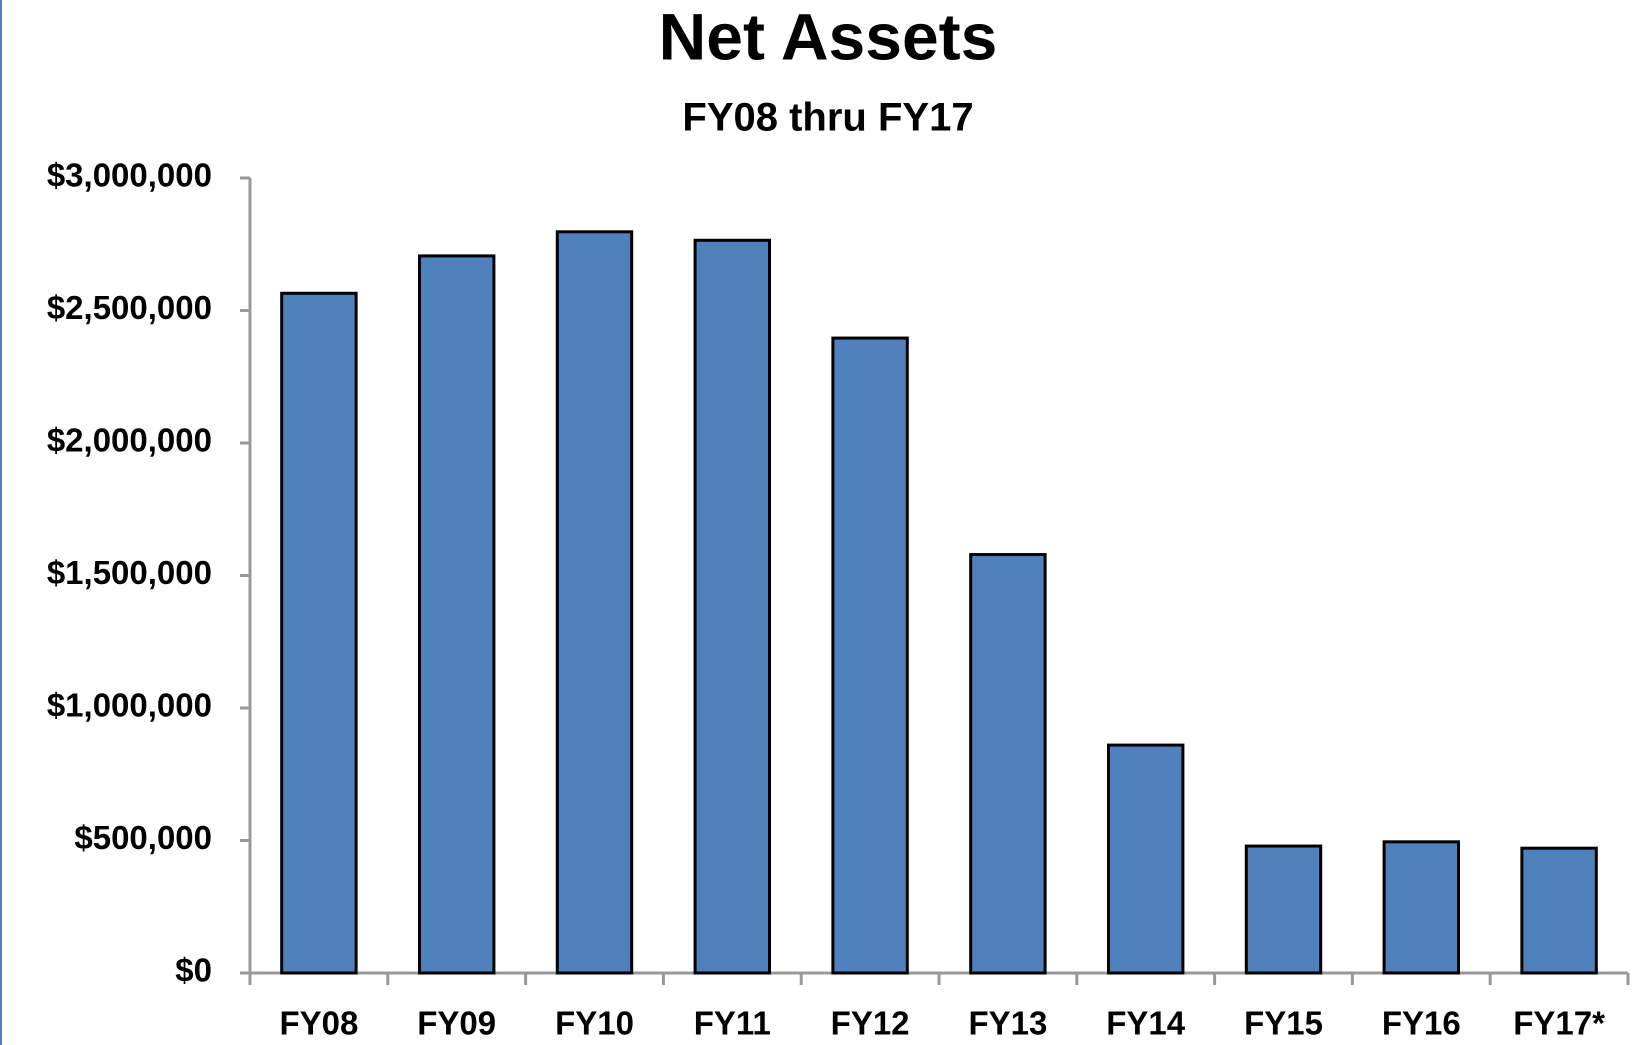 The width and height of the screenshot is (1632, 1045). I want to click on x-tick-label: FY16, so click(1421, 1023).